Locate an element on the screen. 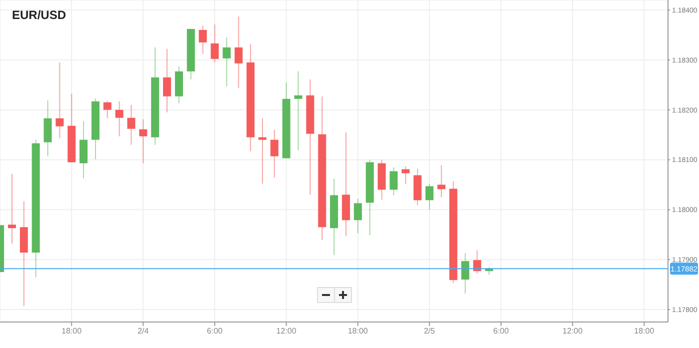 Image resolution: width=699 pixels, height=348 pixels. x-tick-label: 2/5 is located at coordinates (430, 331).